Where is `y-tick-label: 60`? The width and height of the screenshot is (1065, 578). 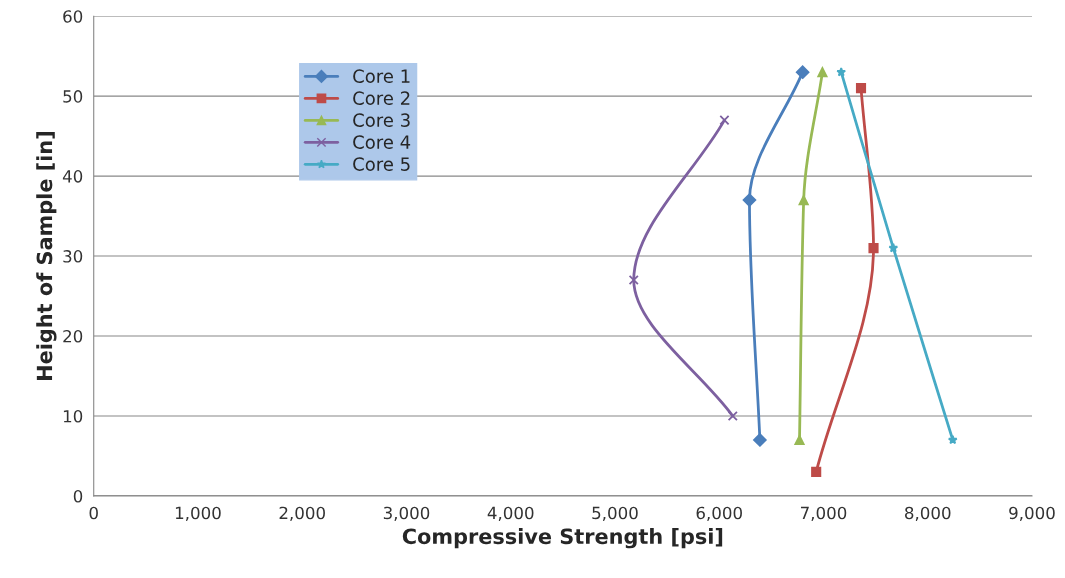 y-tick-label: 60 is located at coordinates (73, 16).